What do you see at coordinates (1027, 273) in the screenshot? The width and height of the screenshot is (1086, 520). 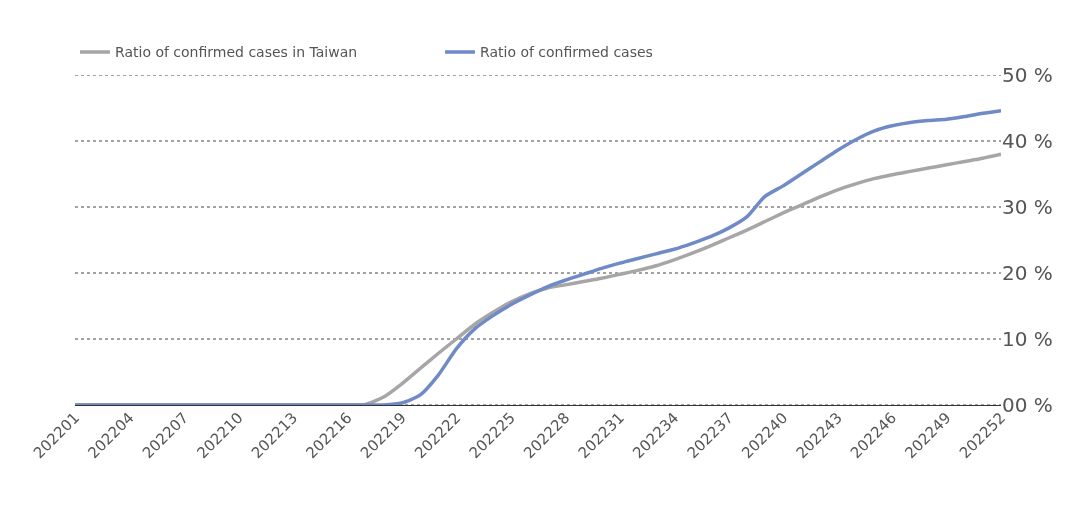 I see `y-tick-label: 20 %` at bounding box center [1027, 273].